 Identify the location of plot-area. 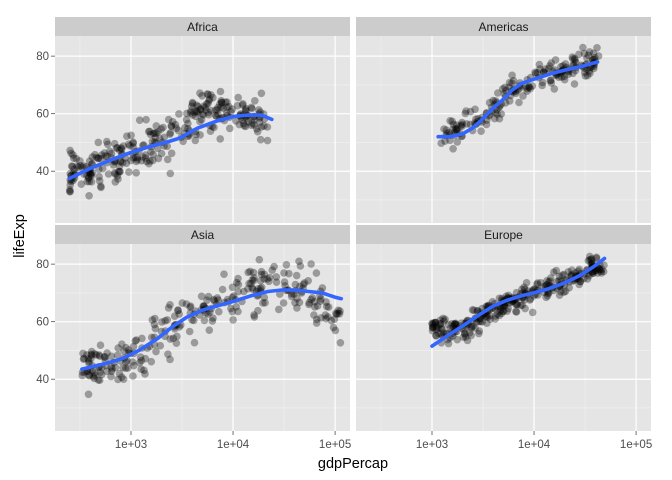
(518, 300).